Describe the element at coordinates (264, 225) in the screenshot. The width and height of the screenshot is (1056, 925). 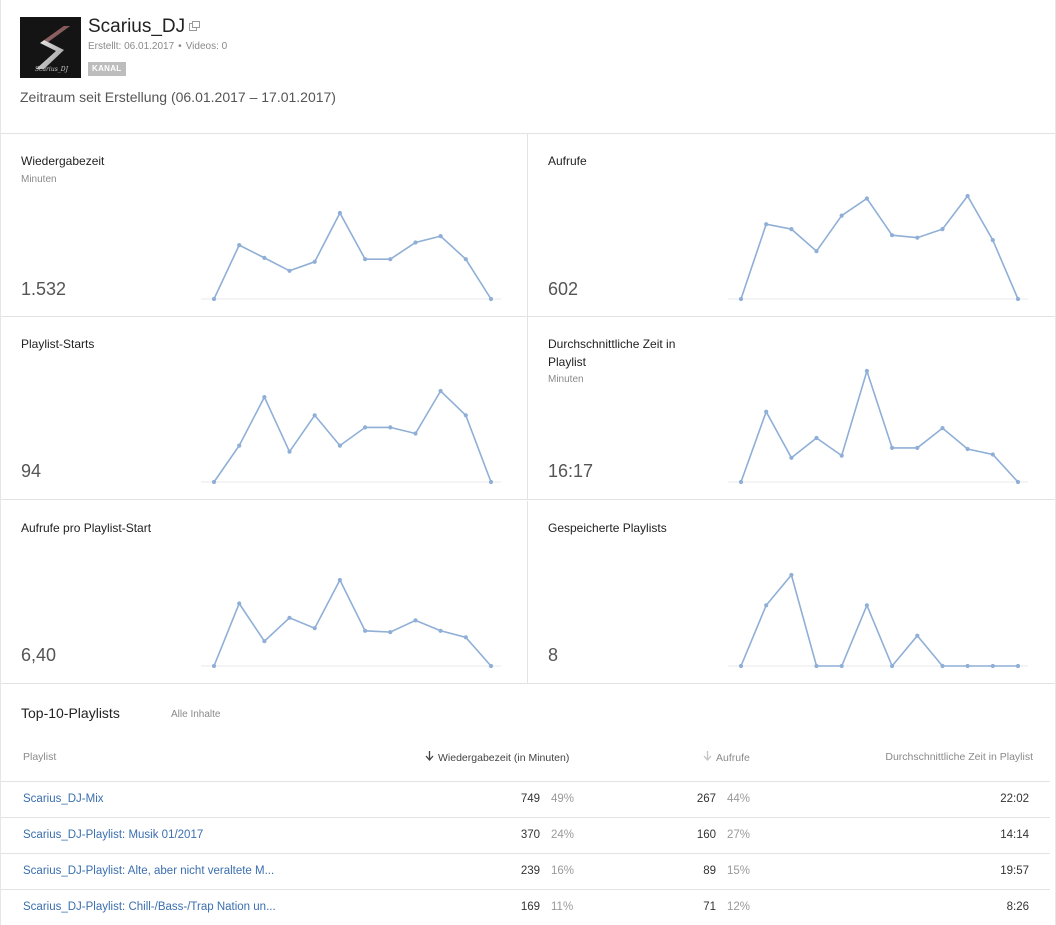
I see `metric-card-watch-time: Wiedergabezeit Minuten 1.532` at that location.